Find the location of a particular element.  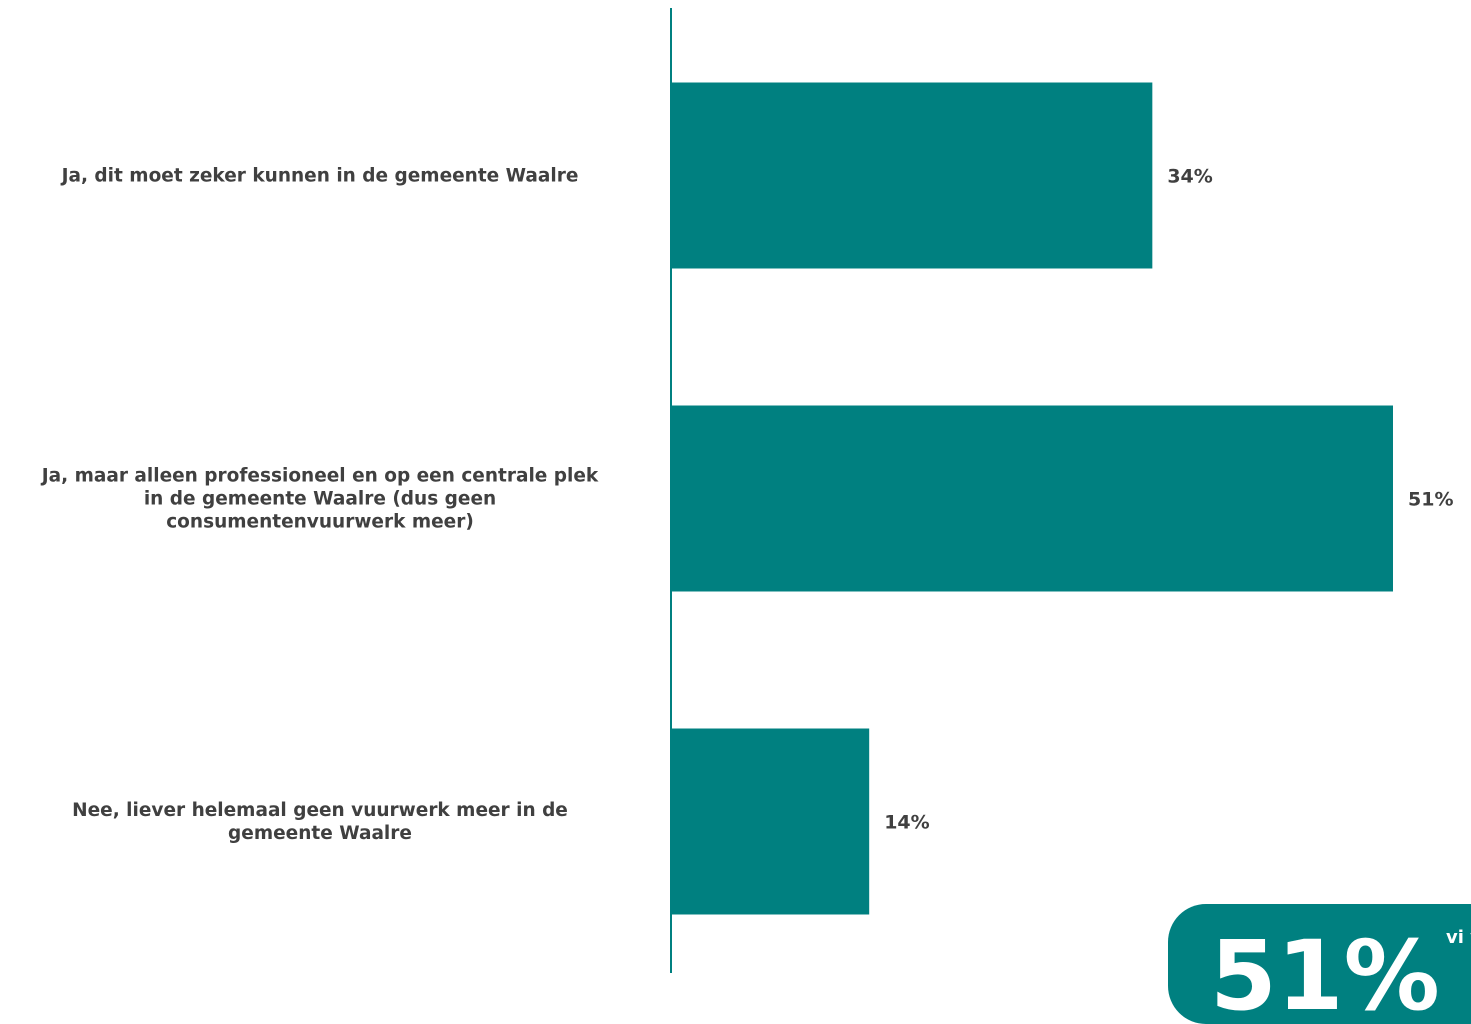

value-label-1: 34% is located at coordinates (1189, 177).